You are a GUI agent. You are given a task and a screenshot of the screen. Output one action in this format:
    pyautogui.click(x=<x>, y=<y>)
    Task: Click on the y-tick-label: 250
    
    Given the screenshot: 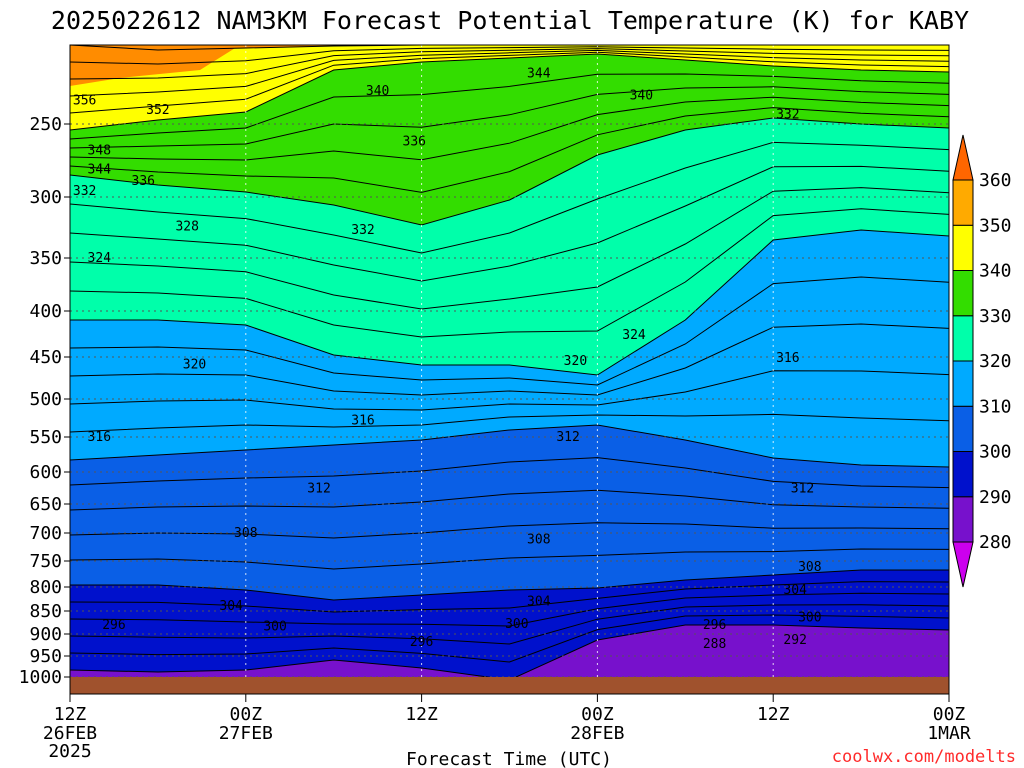 What is the action you would take?
    pyautogui.click(x=45, y=124)
    